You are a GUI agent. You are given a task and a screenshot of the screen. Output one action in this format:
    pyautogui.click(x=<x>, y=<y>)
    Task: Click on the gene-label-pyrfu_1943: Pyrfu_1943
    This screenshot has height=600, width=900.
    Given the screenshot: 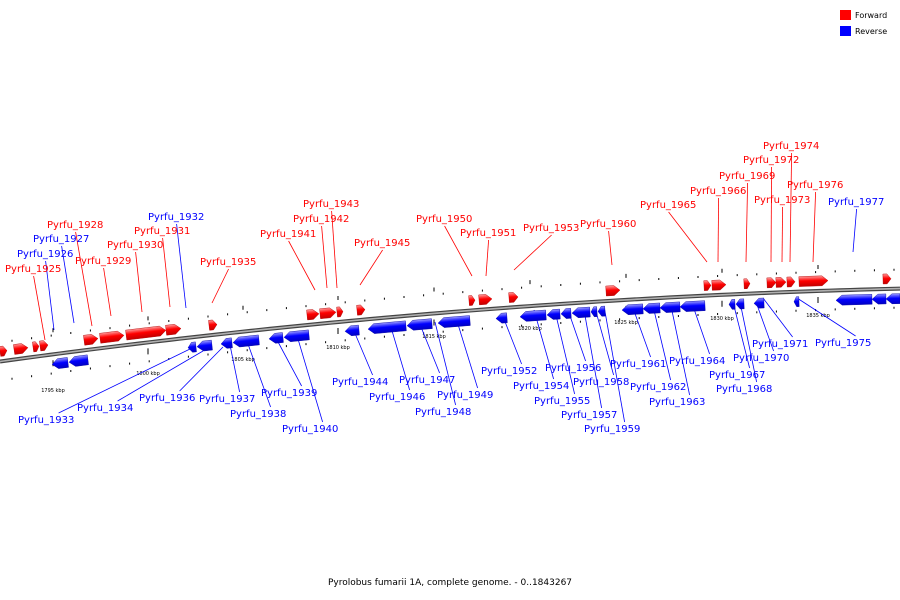 What is the action you would take?
    pyautogui.click(x=331, y=204)
    